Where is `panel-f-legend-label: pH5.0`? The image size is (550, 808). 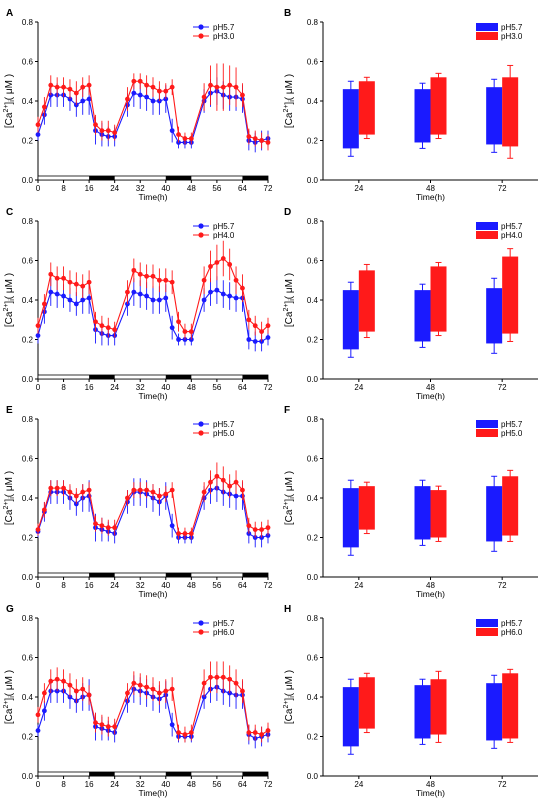 panel-f-legend-label: pH5.0 is located at coordinates (512, 433).